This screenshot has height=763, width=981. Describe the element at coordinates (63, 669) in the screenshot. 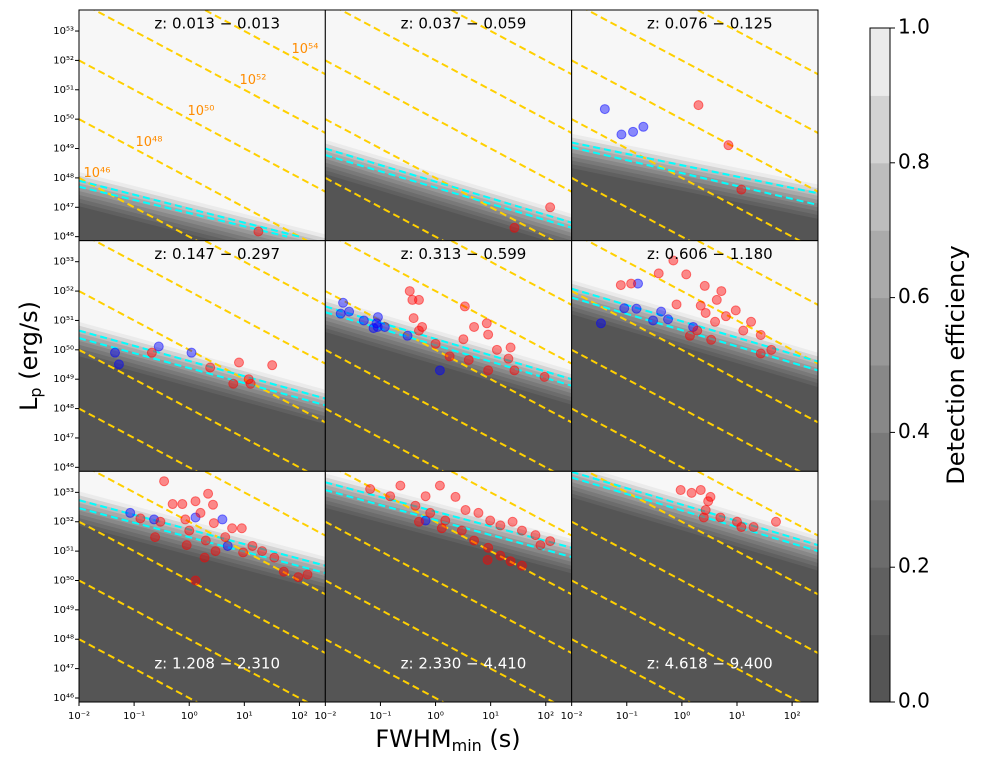

I see `y-tick-label: 10⁴⁷` at that location.